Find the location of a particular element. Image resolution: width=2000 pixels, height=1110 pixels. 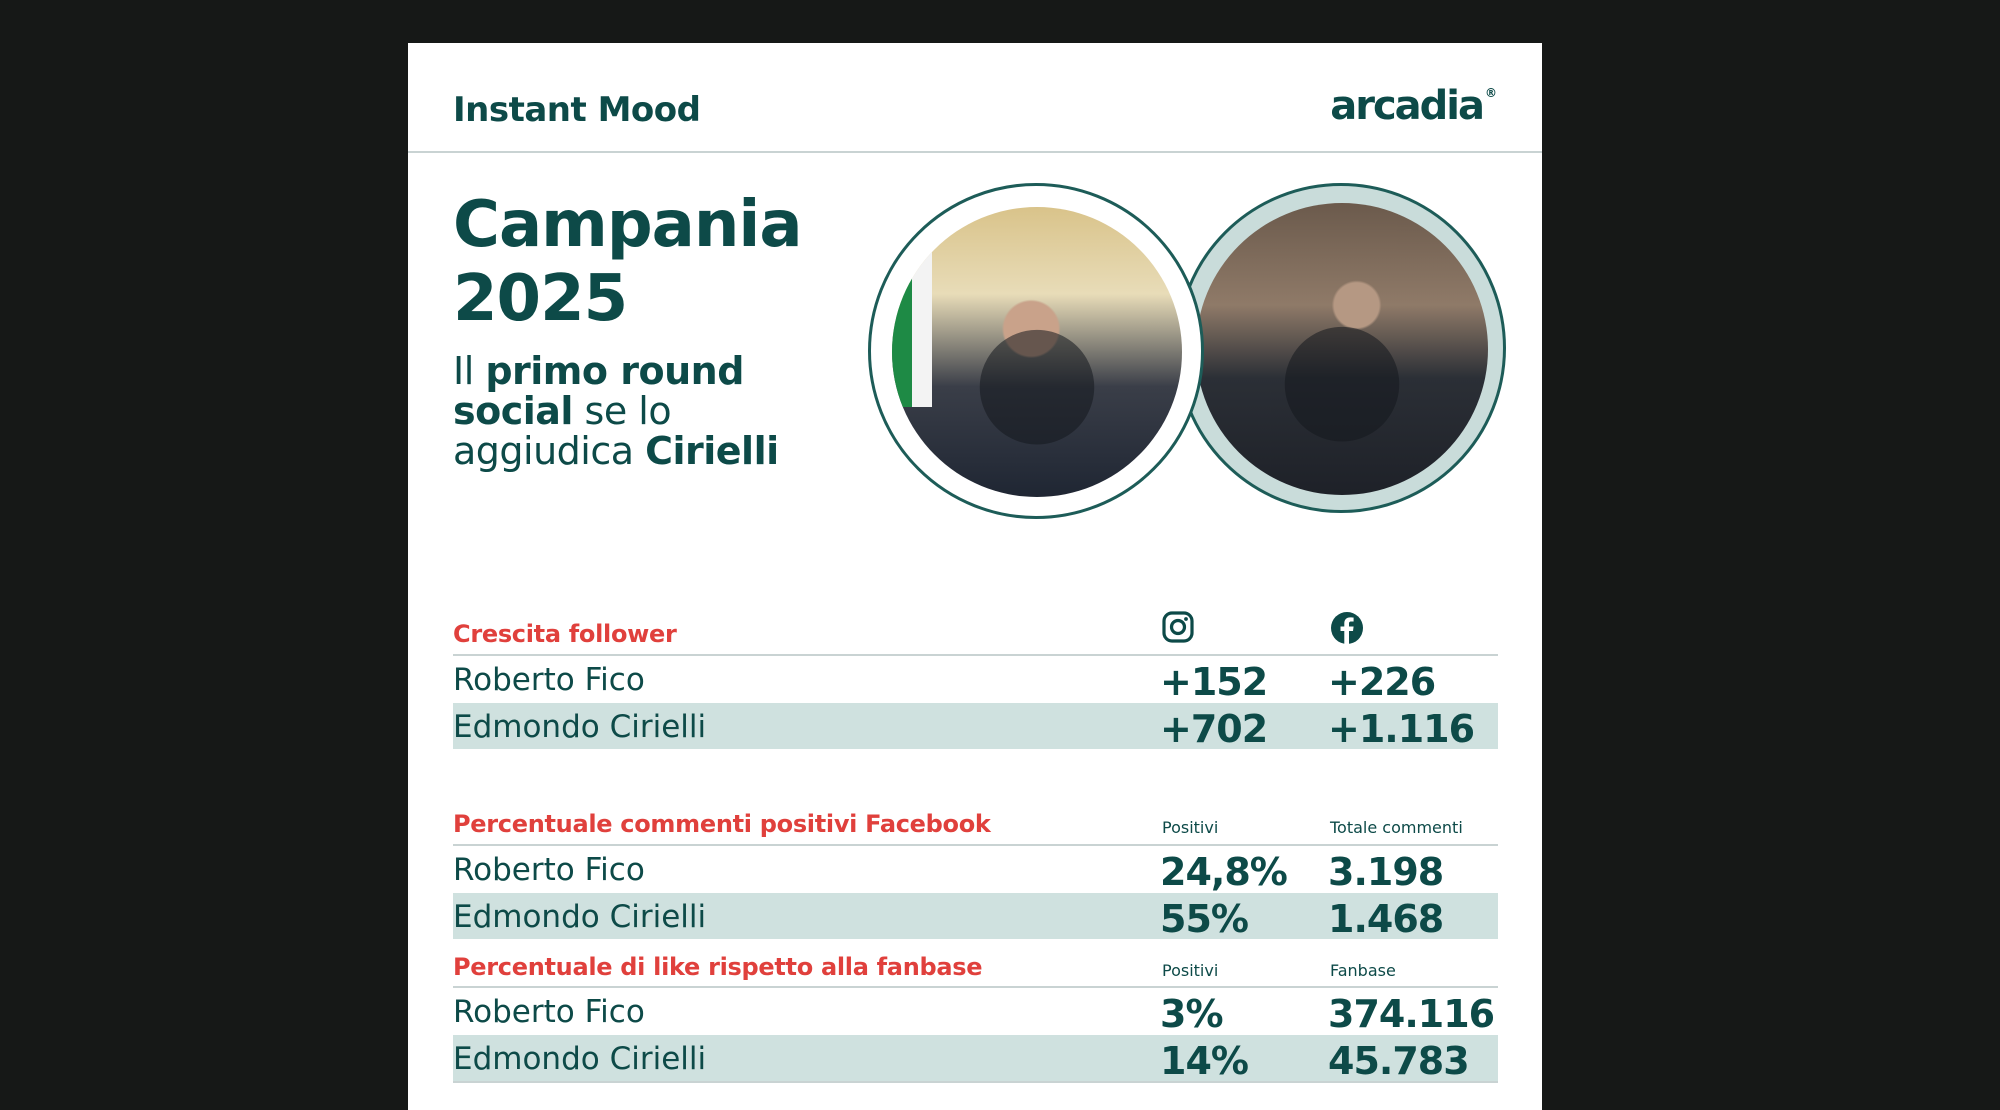

like-percent: 3% is located at coordinates (1192, 1014).